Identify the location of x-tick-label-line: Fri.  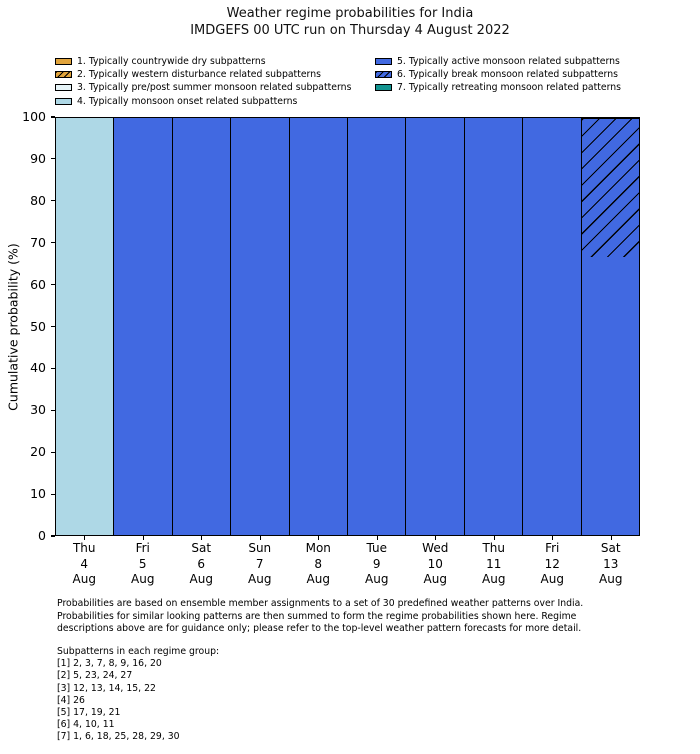
(142, 548).